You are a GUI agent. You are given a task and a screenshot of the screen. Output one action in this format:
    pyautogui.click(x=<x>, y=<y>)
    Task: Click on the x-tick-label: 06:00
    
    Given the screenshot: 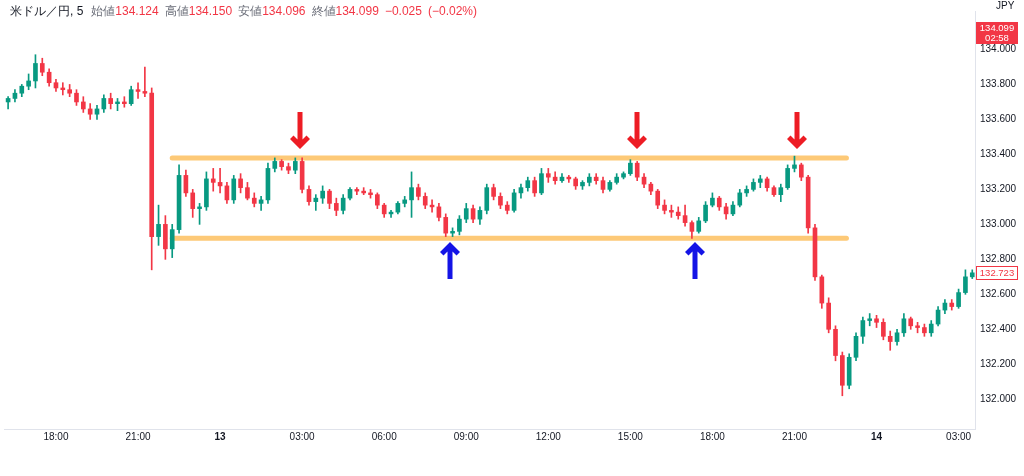 What is the action you would take?
    pyautogui.click(x=384, y=436)
    